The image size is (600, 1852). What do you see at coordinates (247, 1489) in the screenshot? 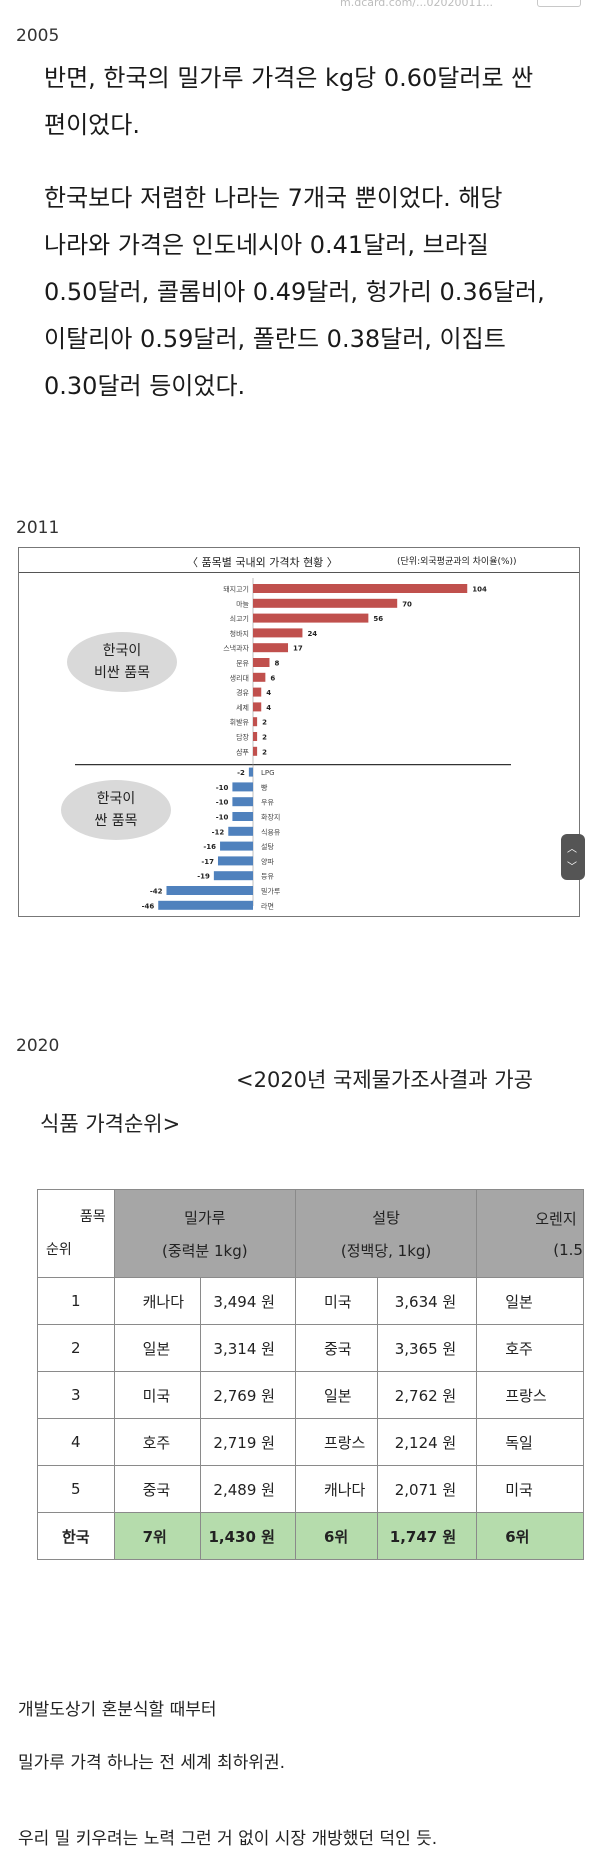
I see `price-cell: 2,489 원` at bounding box center [247, 1489].